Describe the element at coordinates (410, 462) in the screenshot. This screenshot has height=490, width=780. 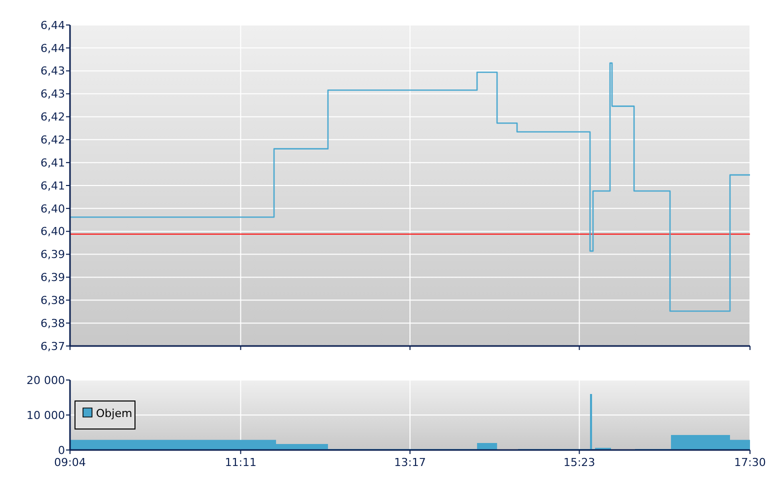
I see `x-tick-label: 13:17` at that location.